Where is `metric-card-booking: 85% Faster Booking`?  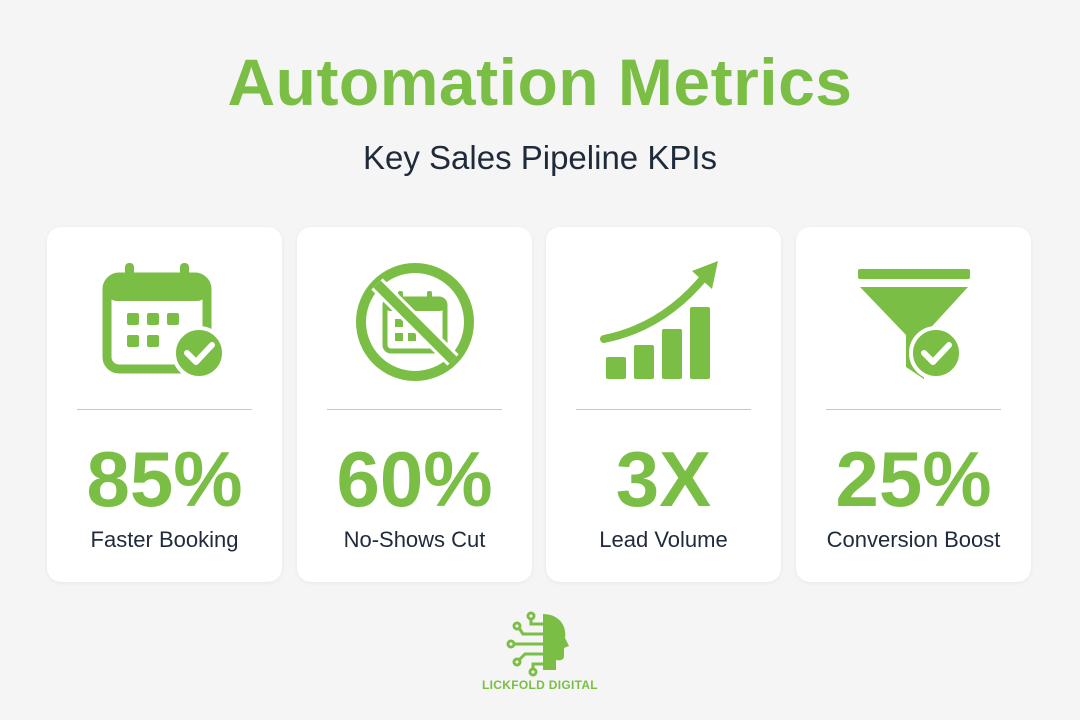 metric-card-booking: 85% Faster Booking is located at coordinates (164, 404).